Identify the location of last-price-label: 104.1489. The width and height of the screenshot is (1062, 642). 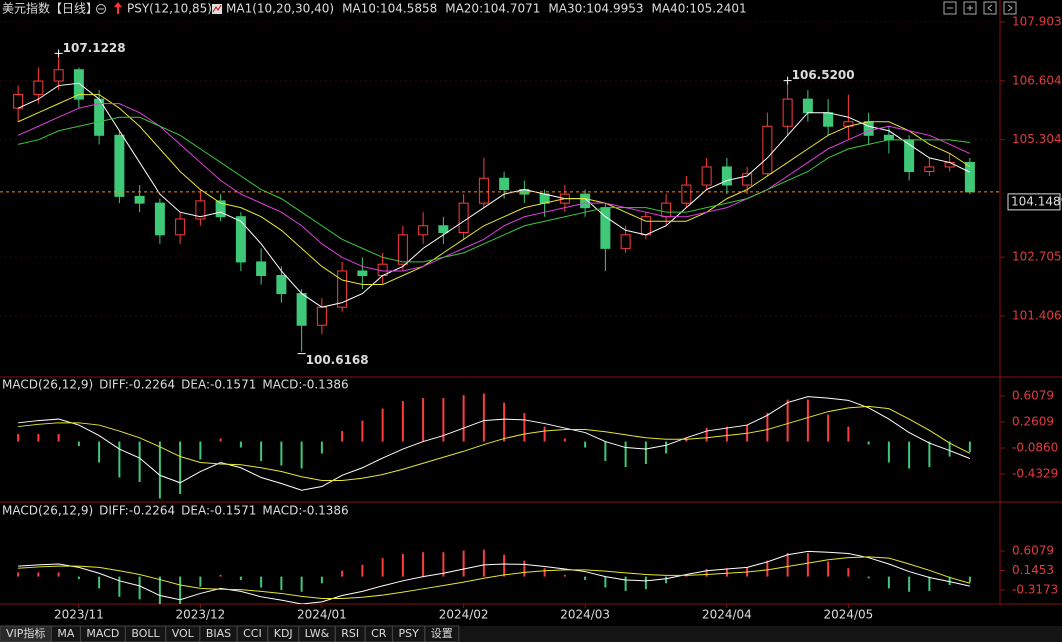
(1036, 201).